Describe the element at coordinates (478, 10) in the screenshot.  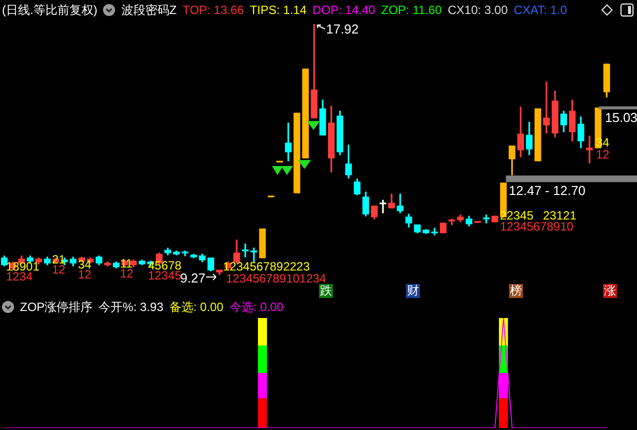
I see `text: CX10: 3.00` at that location.